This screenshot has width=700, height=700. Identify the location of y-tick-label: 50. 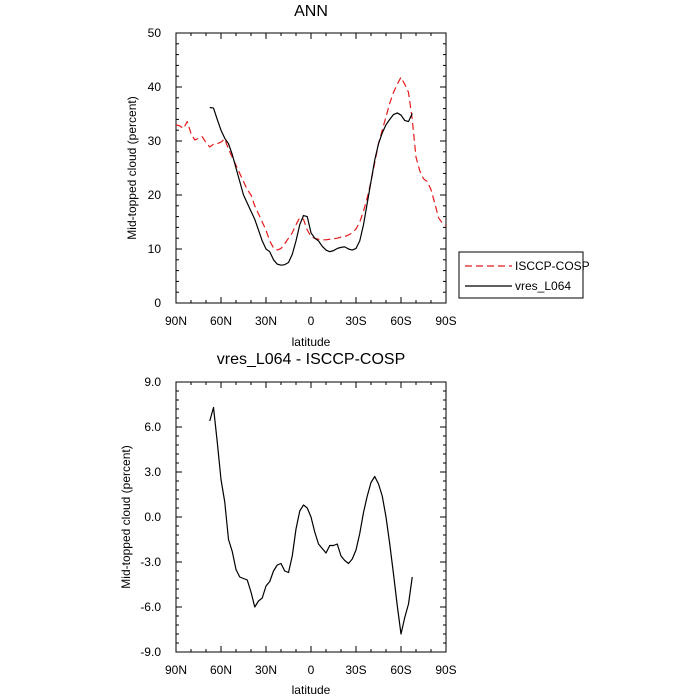
(155, 33).